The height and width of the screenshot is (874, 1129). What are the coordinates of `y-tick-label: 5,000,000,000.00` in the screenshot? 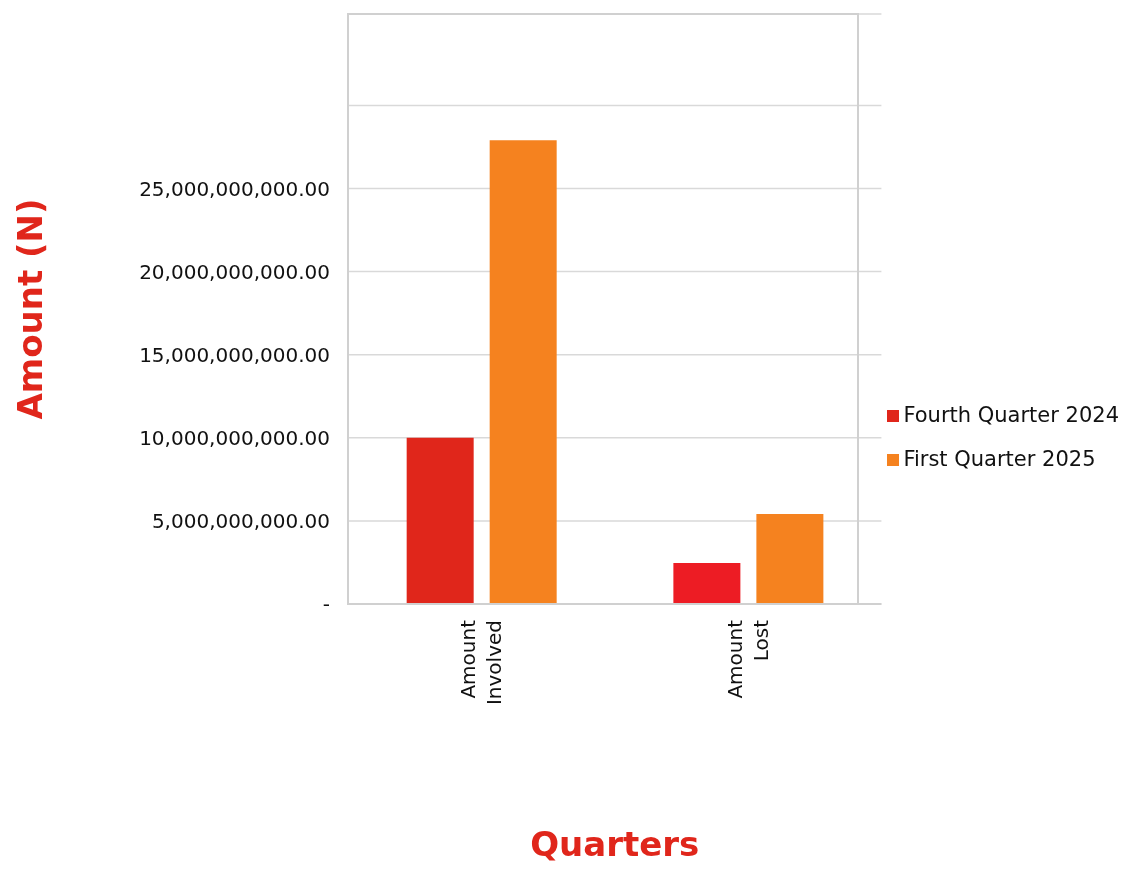 It's located at (240, 521).